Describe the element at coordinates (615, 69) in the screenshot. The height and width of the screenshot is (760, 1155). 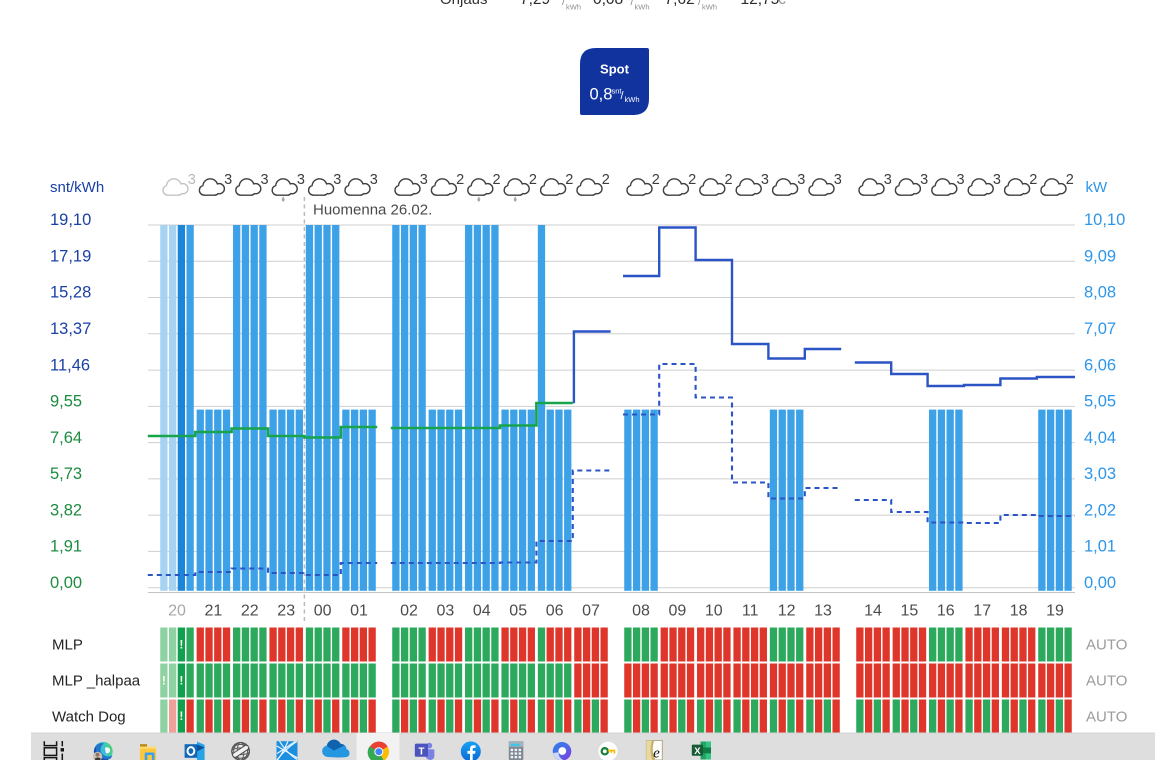
I see `svg-text: Spot` at that location.